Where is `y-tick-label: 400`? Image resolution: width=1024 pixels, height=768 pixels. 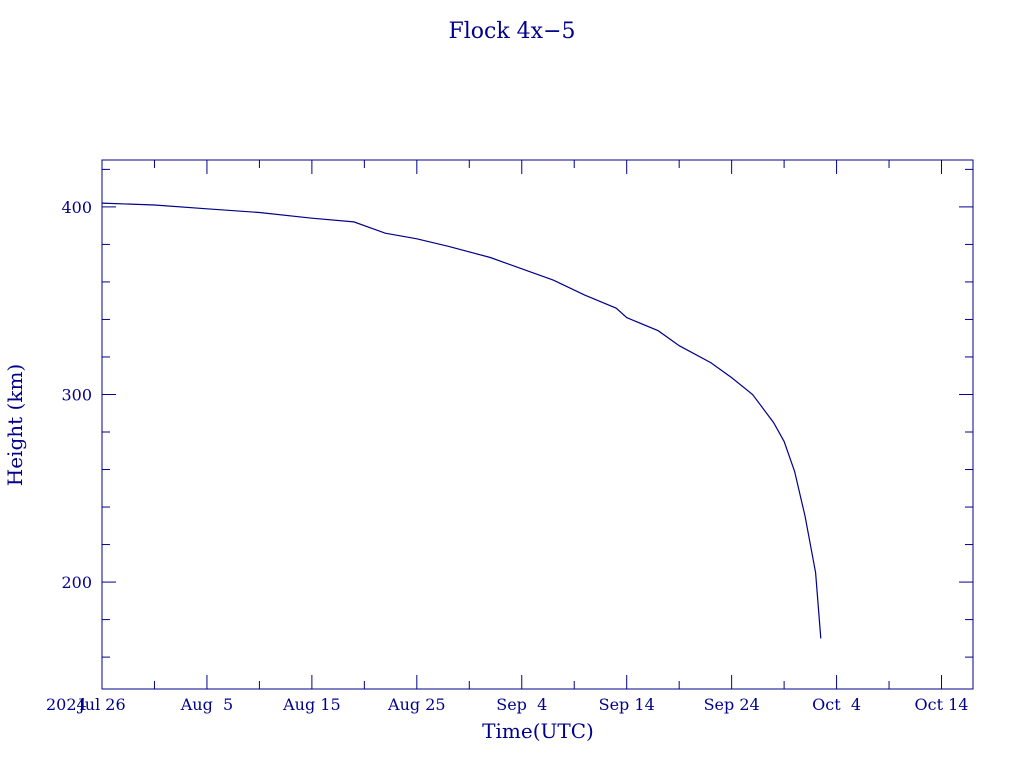
y-tick-label: 400 is located at coordinates (76, 207).